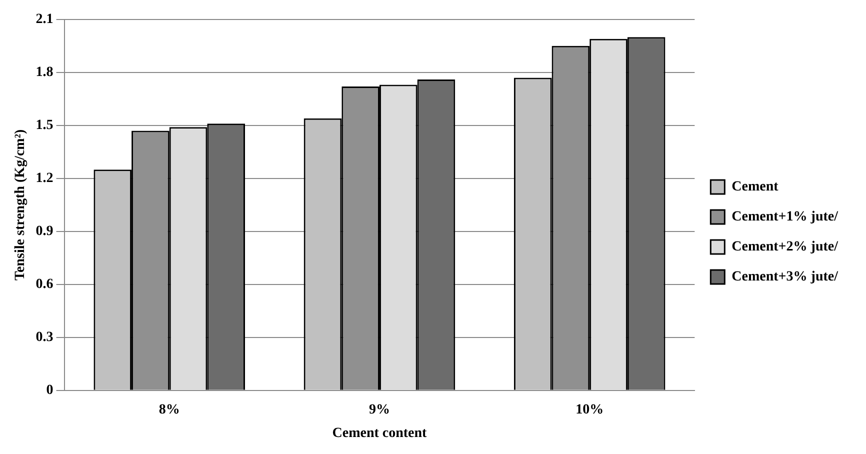 The image size is (866, 454). Describe the element at coordinates (45, 284) in the screenshot. I see `y-tick-label: 0.6` at that location.